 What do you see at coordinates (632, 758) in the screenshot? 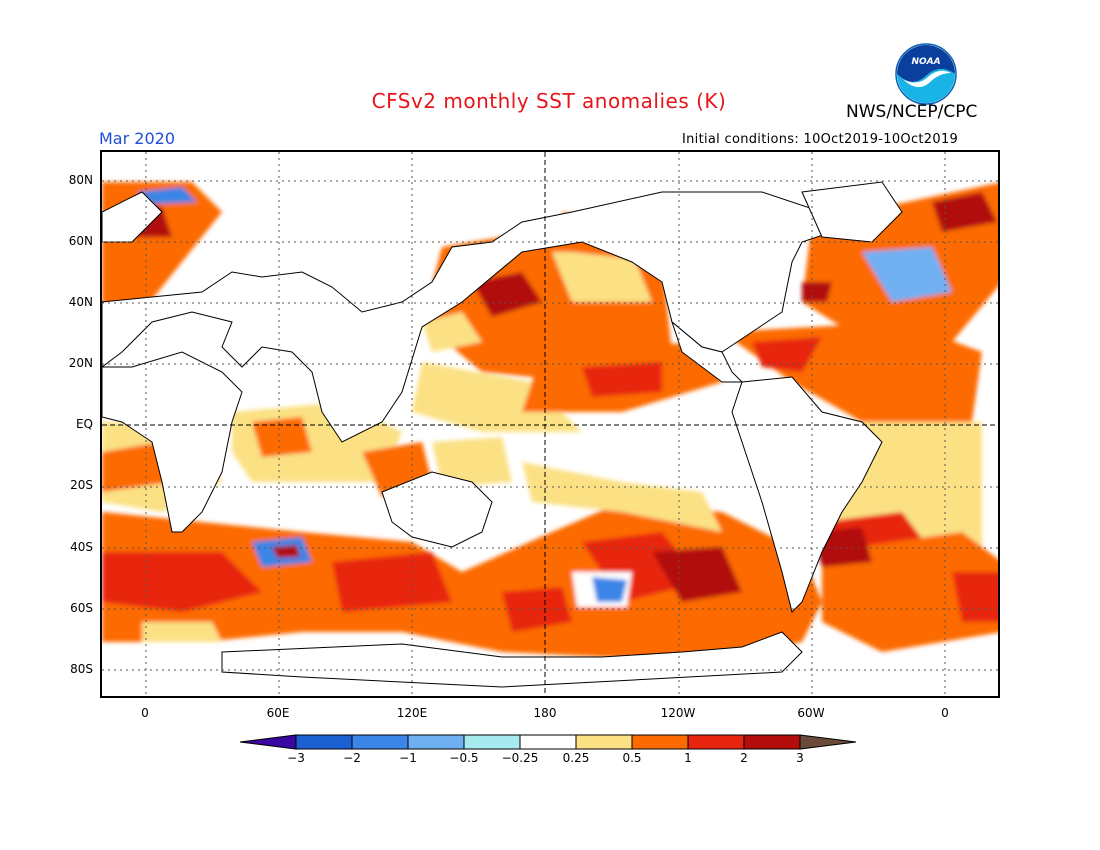
I see `colorbar-tick-label: 0.5` at bounding box center [632, 758].